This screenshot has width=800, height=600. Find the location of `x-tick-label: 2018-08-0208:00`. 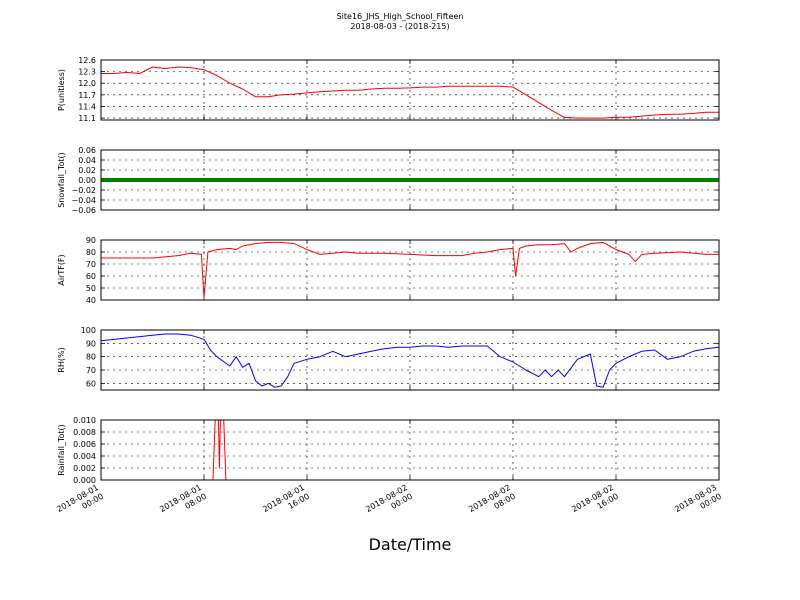

x-tick-label: 2018-08-0208:00 is located at coordinates (492, 503).